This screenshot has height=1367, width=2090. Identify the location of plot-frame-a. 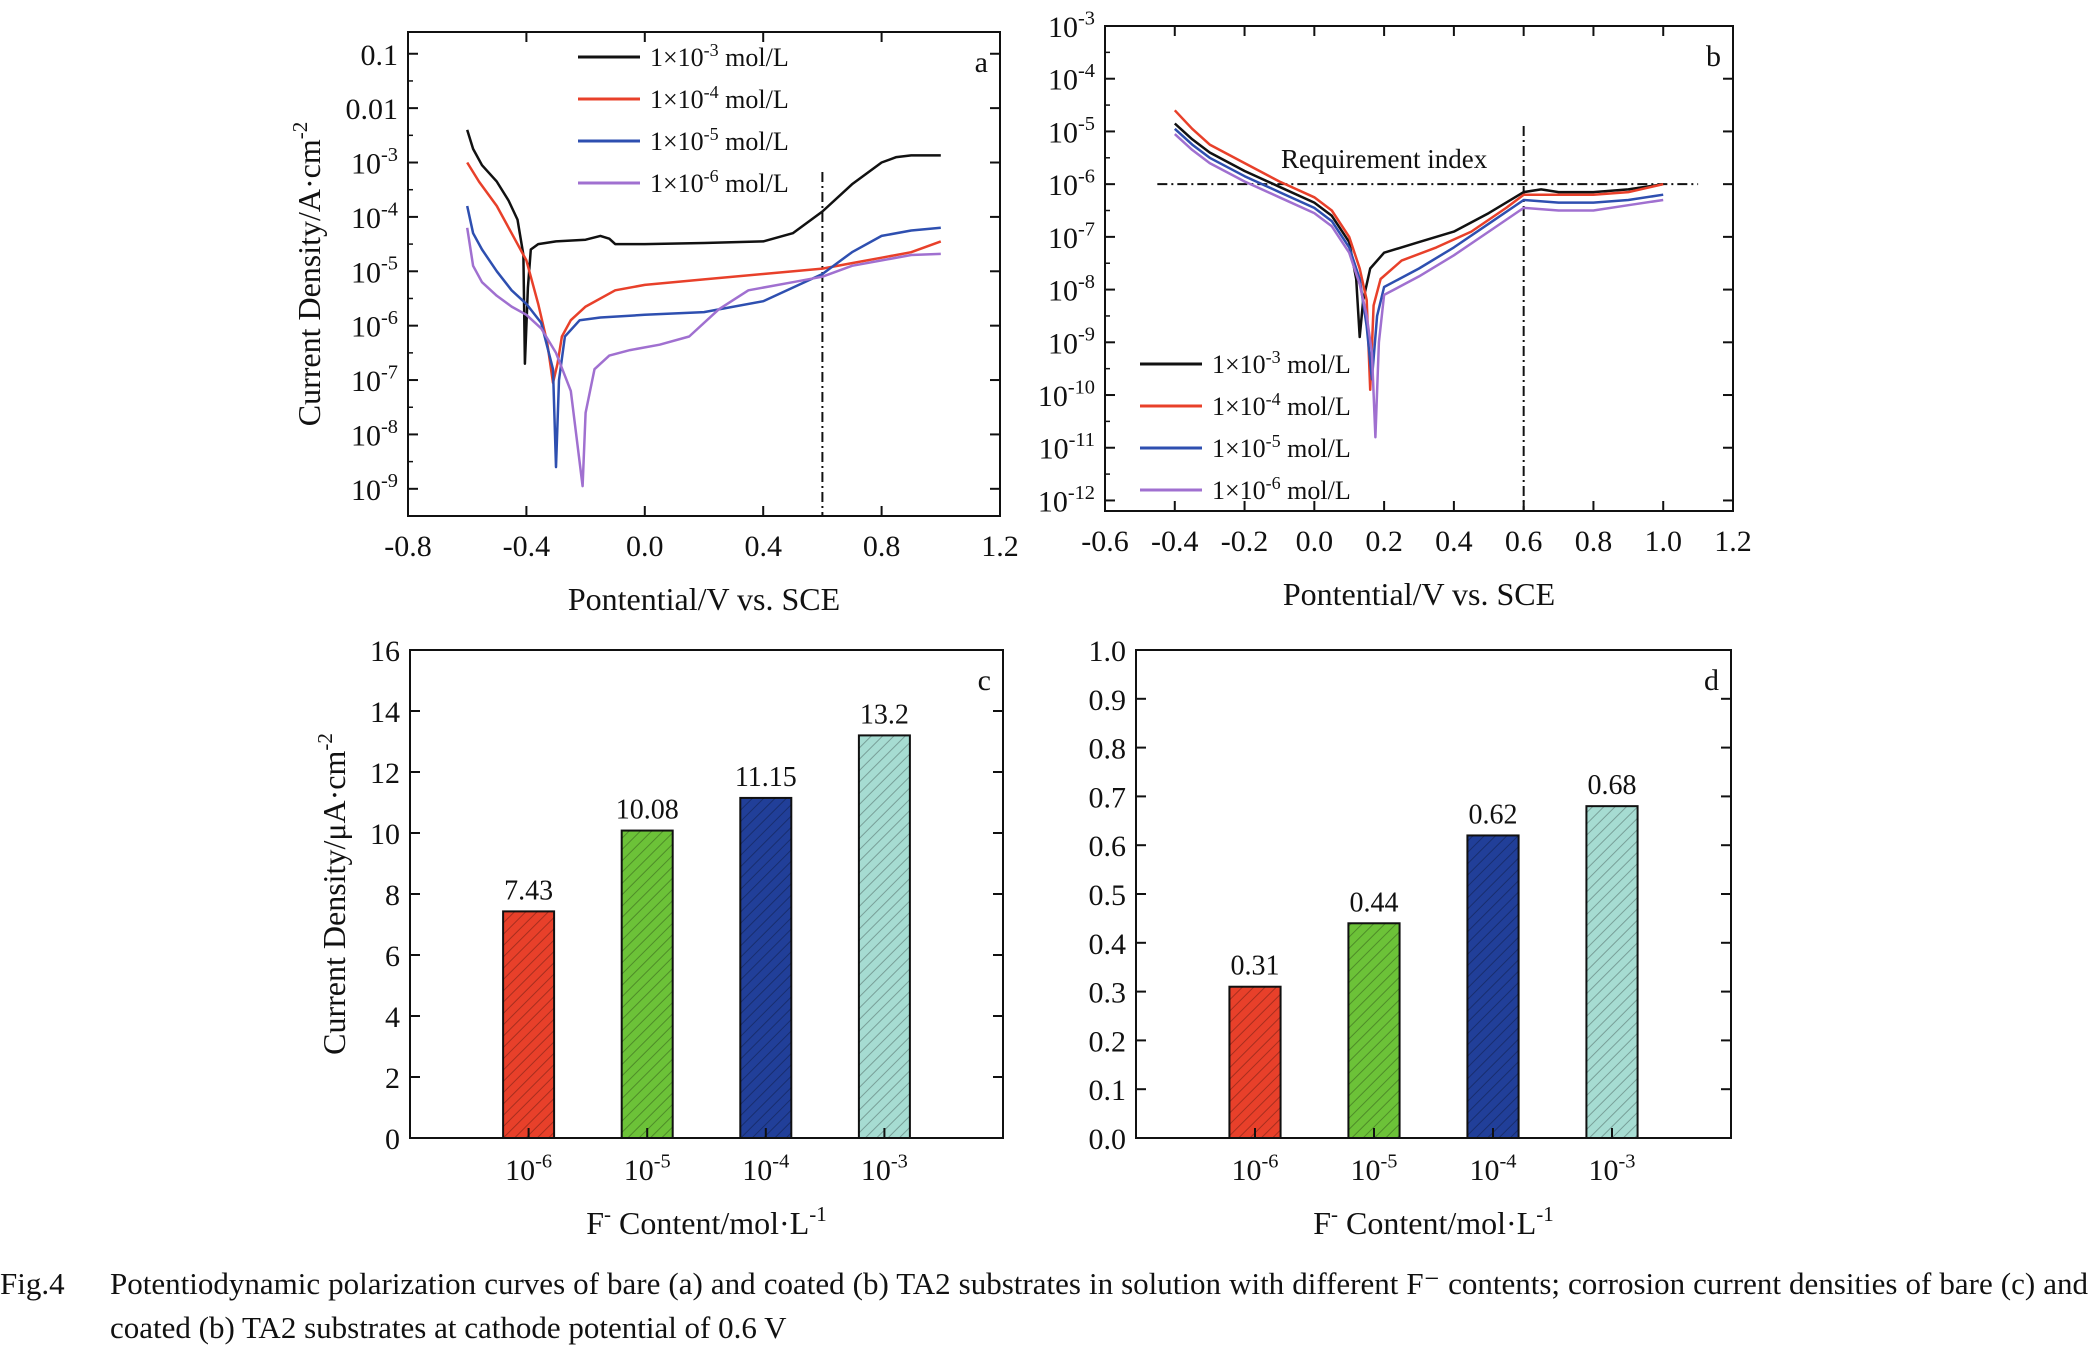
(704, 274).